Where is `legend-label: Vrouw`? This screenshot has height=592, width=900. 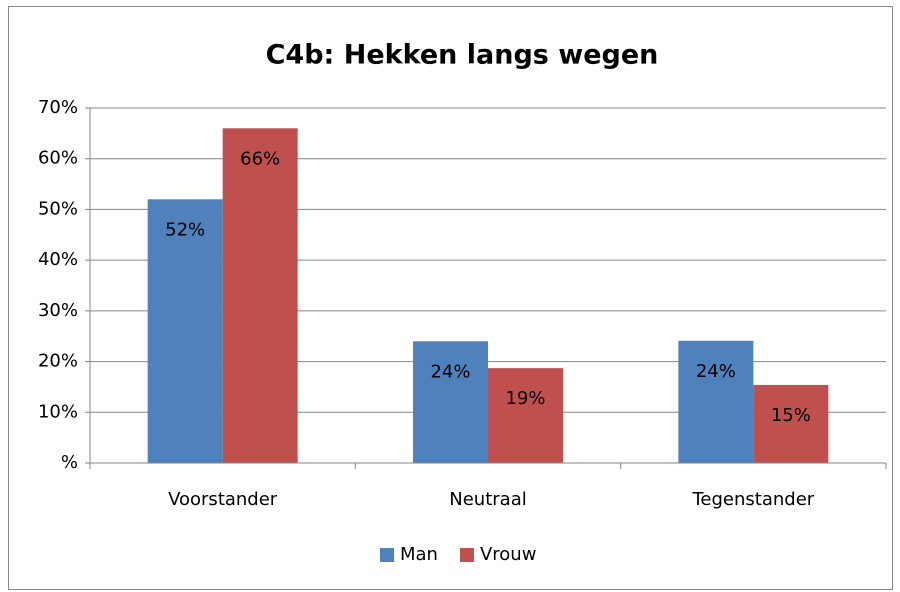
legend-label: Vrouw is located at coordinates (508, 554).